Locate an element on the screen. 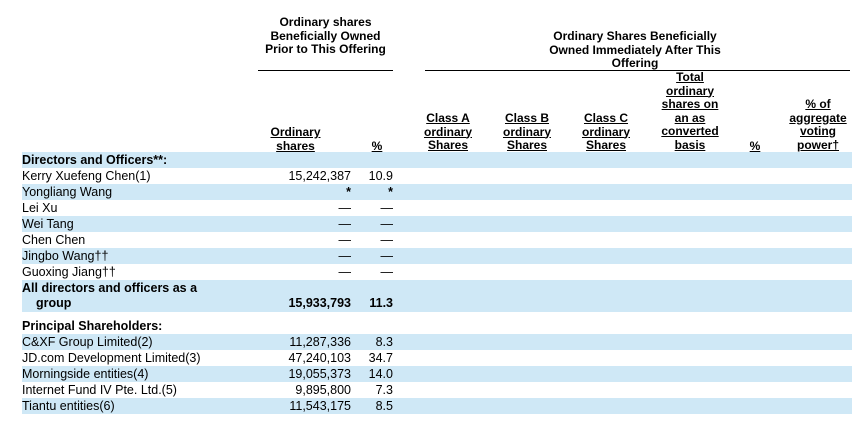  col-header-class-c: Class C ordinary Shares is located at coordinates (605, 131).